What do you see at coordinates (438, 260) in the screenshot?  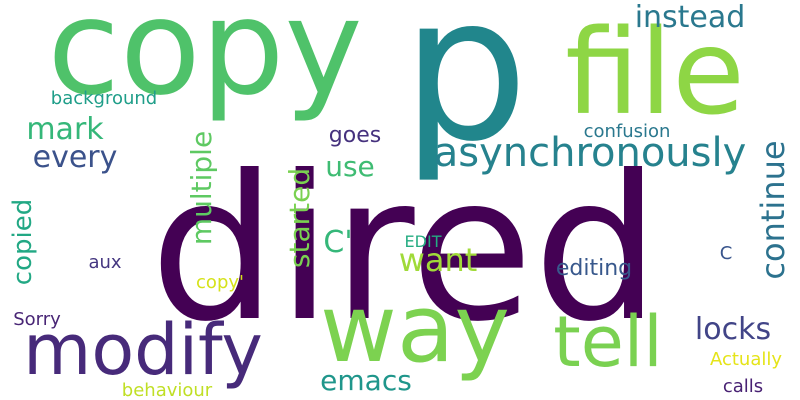 I see `word-want: want` at bounding box center [438, 260].